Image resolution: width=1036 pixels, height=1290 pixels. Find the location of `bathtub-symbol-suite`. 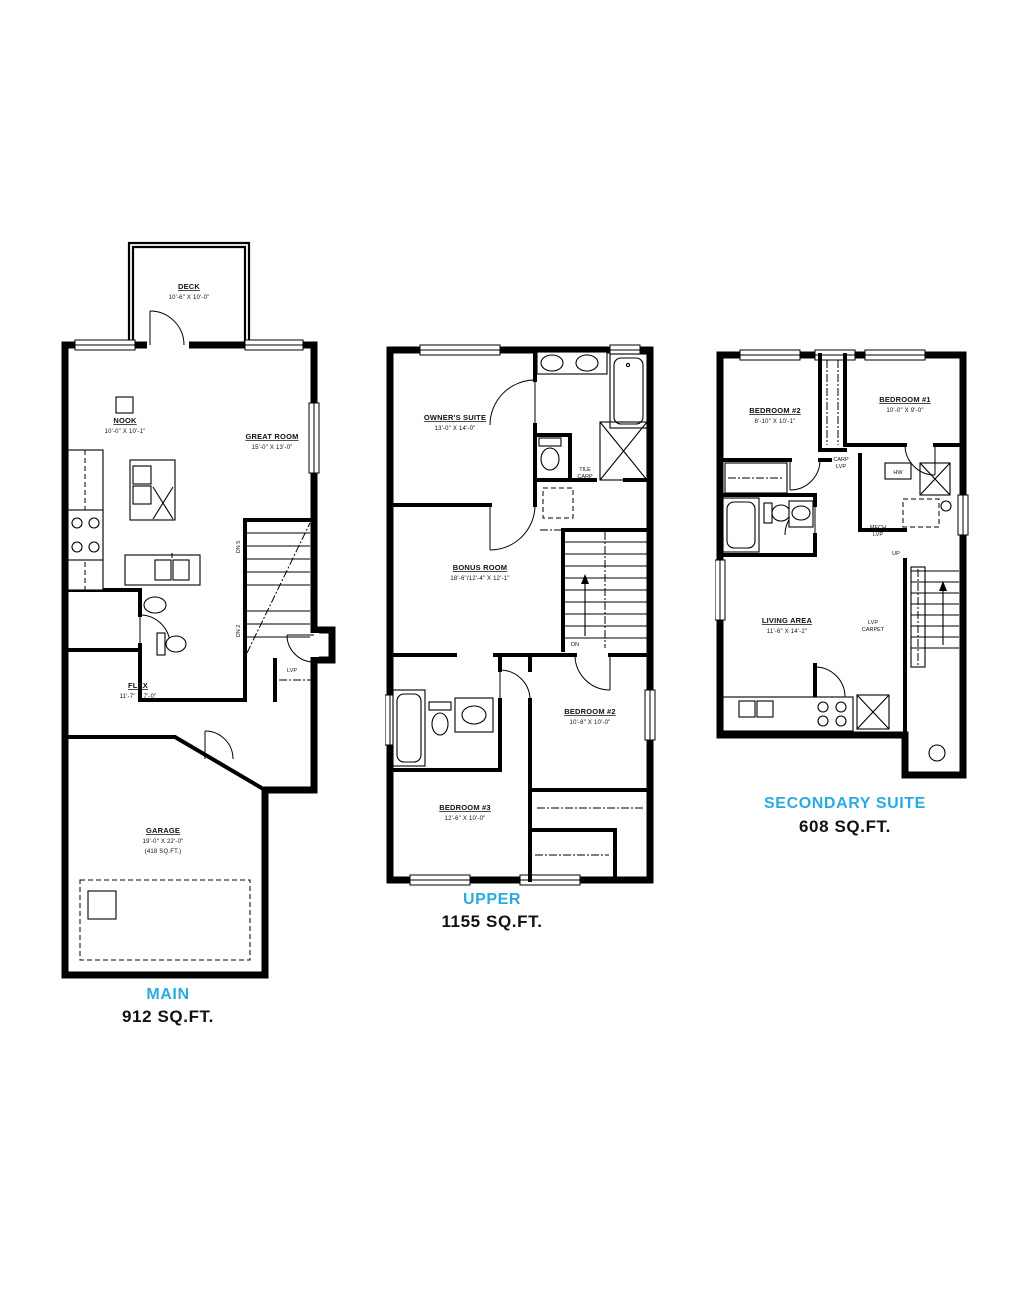

bathtub-symbol-suite is located at coordinates (741, 525).